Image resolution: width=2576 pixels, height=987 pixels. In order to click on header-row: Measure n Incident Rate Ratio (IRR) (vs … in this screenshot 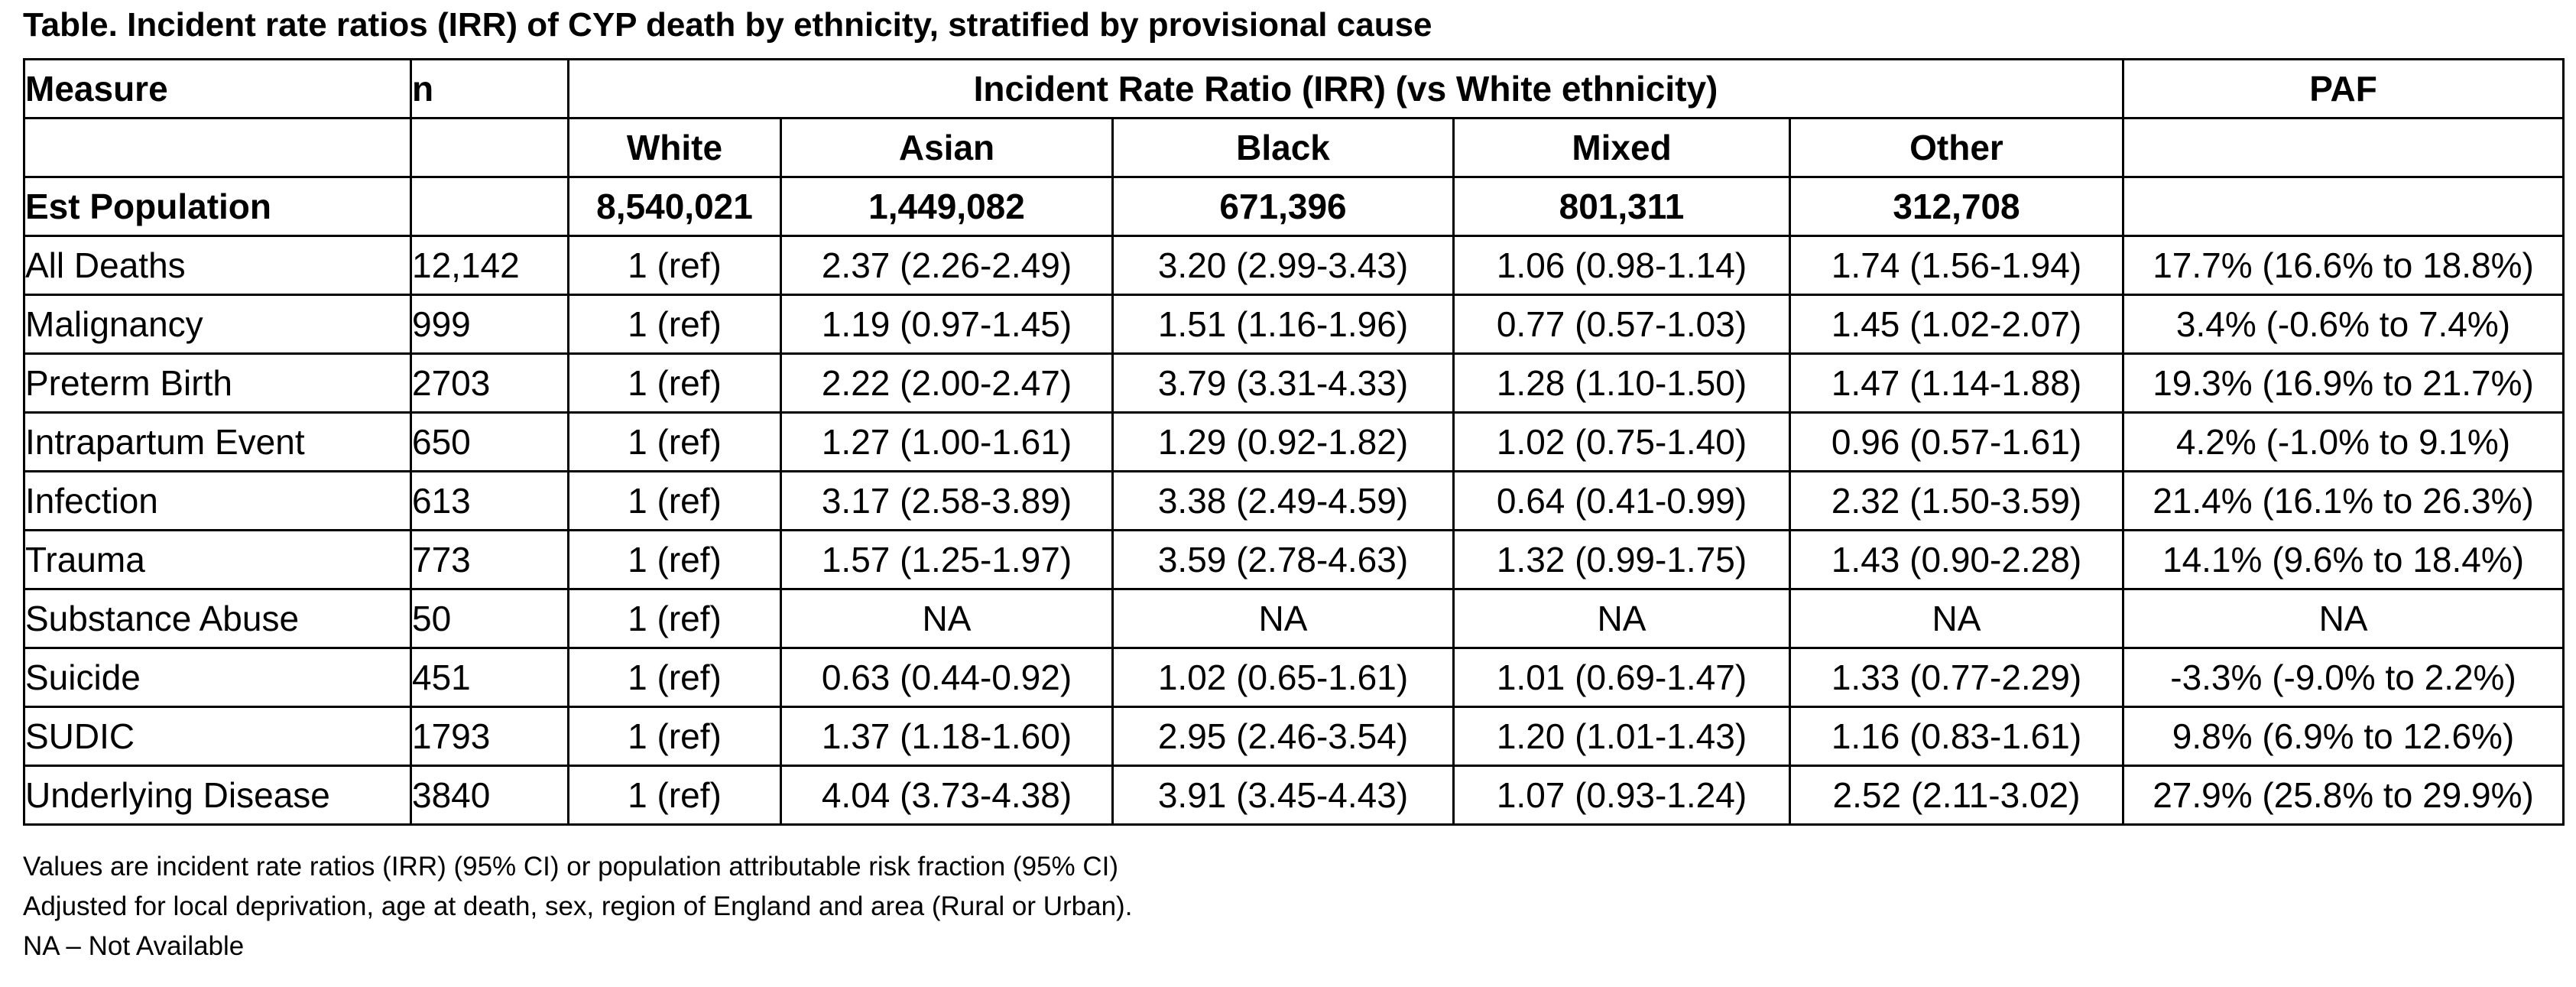, I will do `click(1294, 88)`.